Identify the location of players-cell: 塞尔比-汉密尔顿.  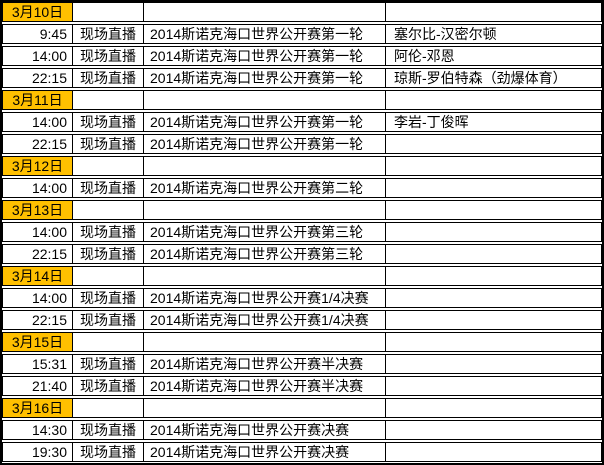
(445, 34).